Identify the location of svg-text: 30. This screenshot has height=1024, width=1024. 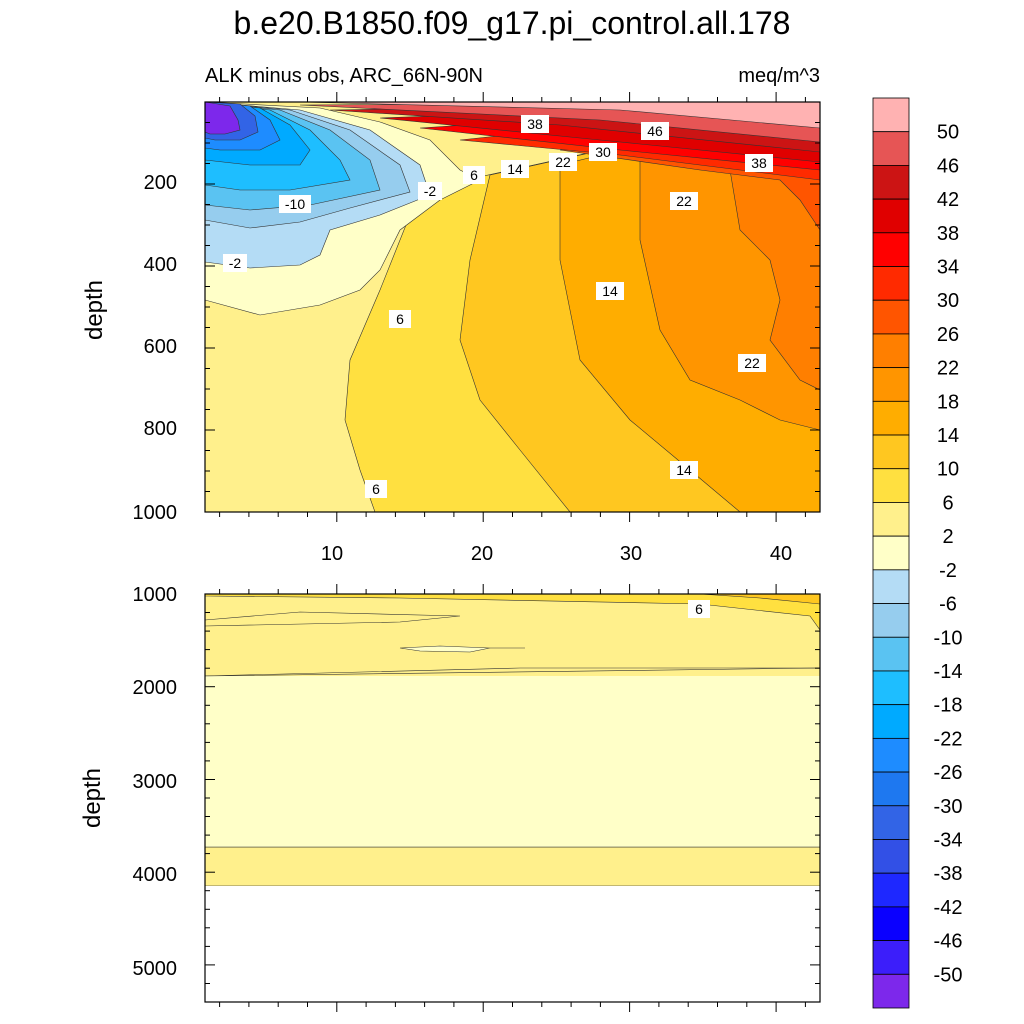
(603, 152).